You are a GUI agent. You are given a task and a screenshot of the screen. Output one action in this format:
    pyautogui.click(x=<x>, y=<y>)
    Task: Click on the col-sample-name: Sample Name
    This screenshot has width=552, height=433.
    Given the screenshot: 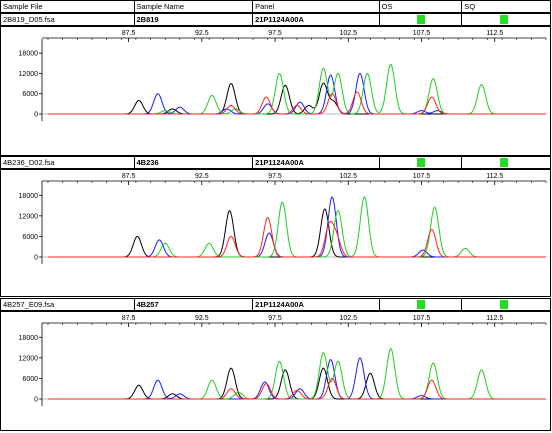 What is the action you would take?
    pyautogui.click(x=194, y=6)
    